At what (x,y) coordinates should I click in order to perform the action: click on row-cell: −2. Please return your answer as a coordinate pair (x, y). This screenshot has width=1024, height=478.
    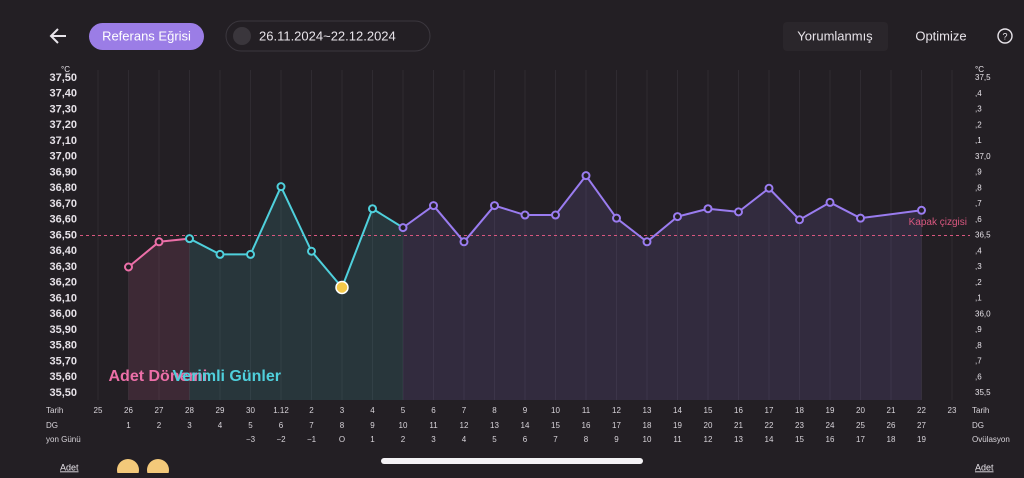
    Looking at the image, I should click on (281, 439).